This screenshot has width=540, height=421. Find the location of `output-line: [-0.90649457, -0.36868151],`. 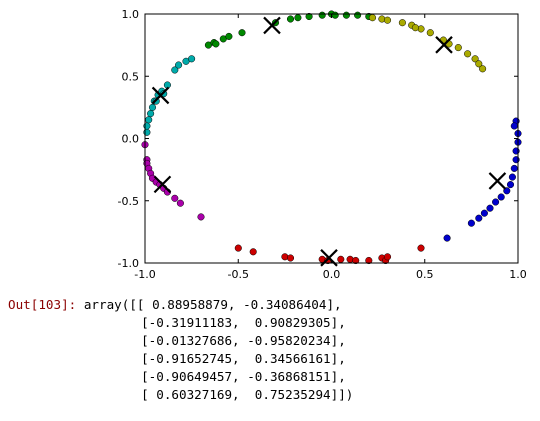

output-line: [-0.90649457, -0.36868151], is located at coordinates (273, 377).